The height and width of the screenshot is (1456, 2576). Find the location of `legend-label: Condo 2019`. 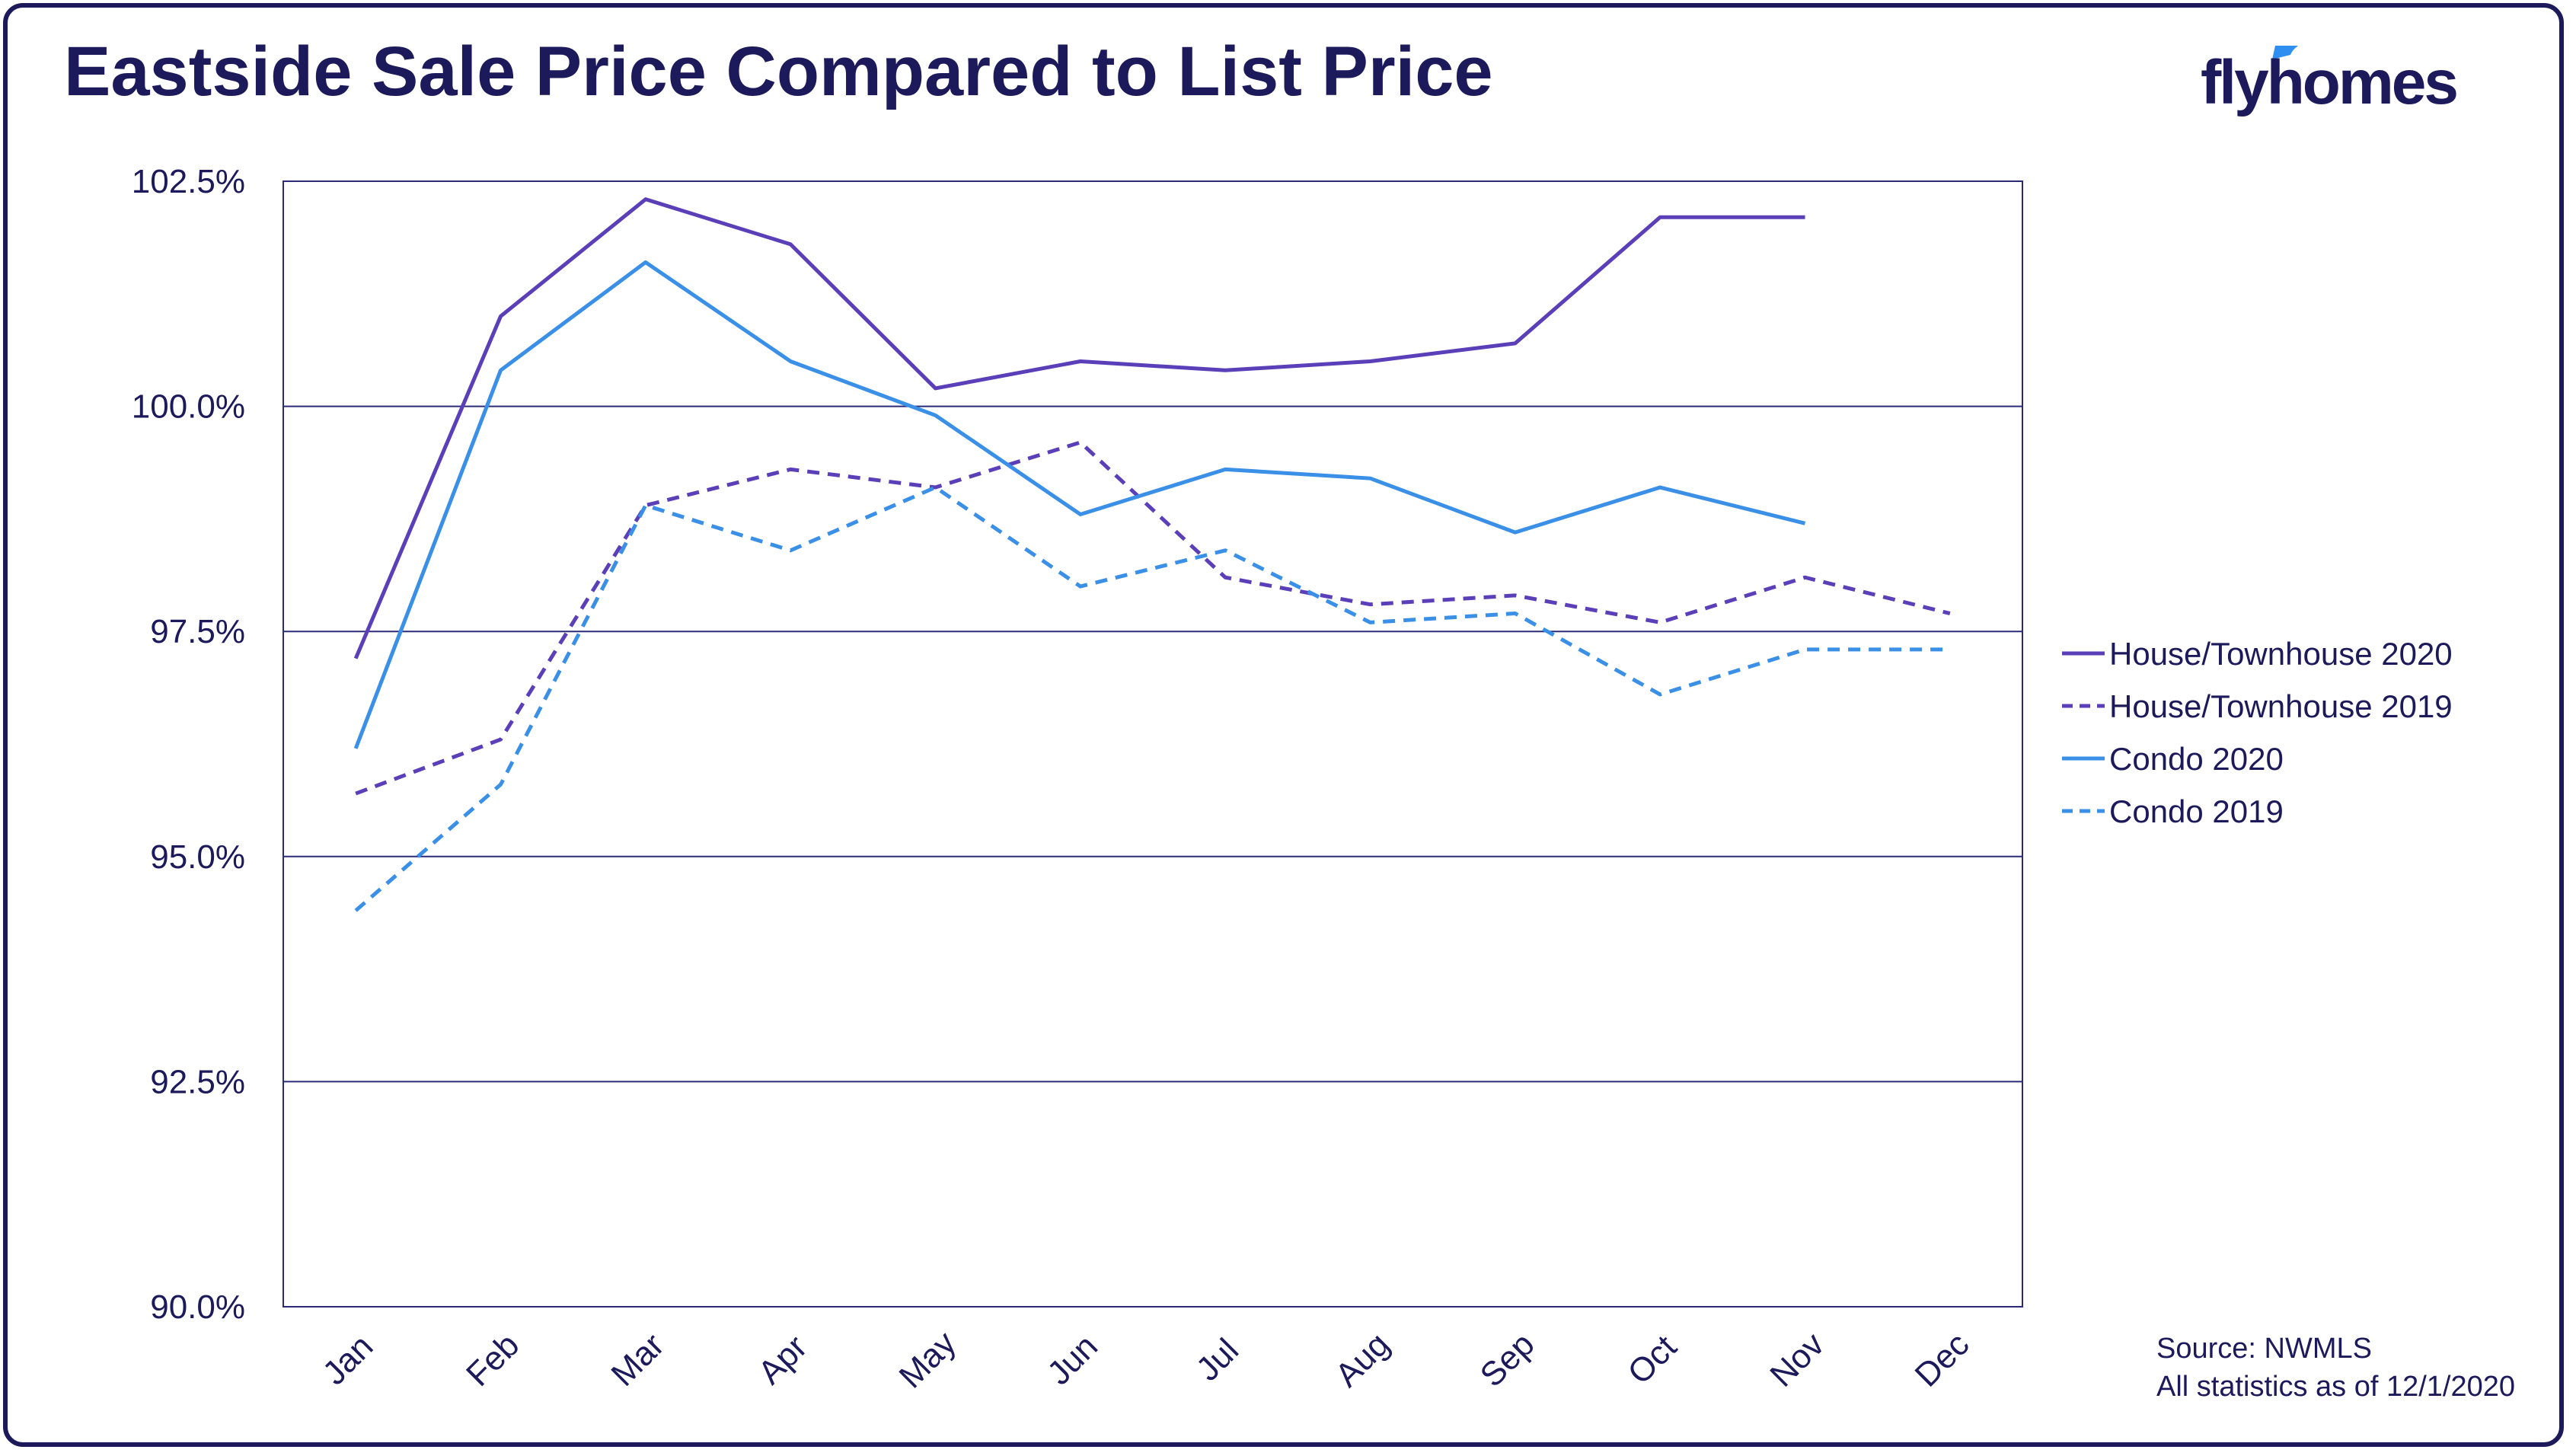

legend-label: Condo 2019 is located at coordinates (2196, 811).